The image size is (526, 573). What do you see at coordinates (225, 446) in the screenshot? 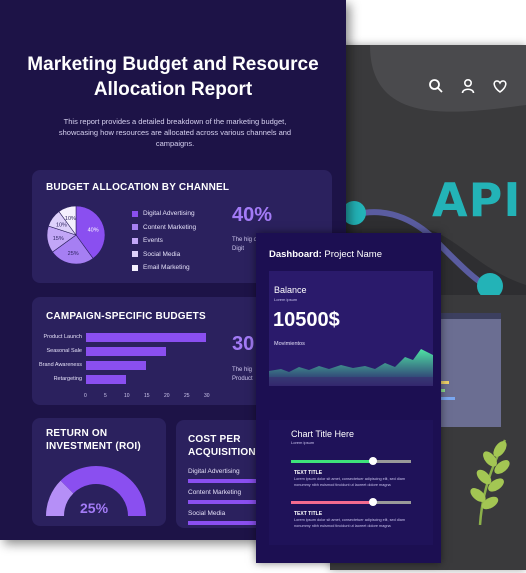
I see `cpa-heading: COST PER ACQUISITION (` at bounding box center [225, 446].